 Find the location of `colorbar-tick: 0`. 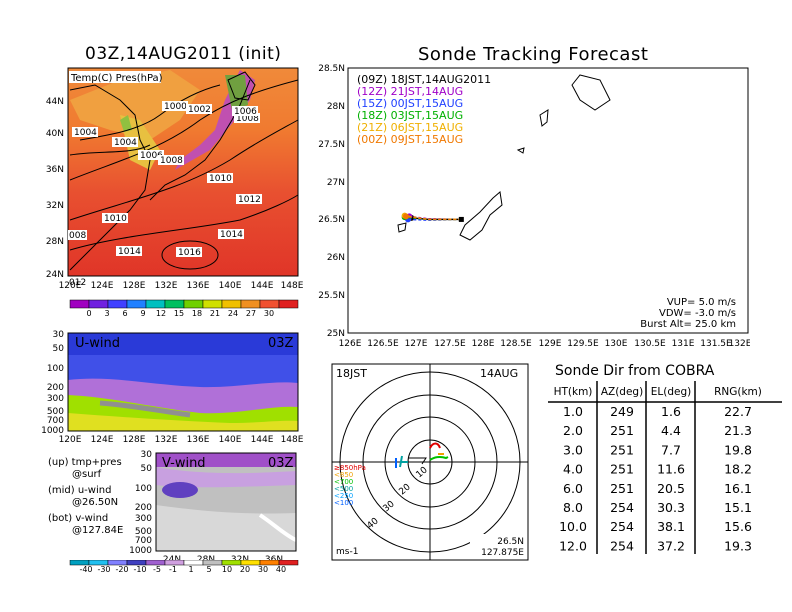

colorbar-tick: 0 is located at coordinates (88, 313).